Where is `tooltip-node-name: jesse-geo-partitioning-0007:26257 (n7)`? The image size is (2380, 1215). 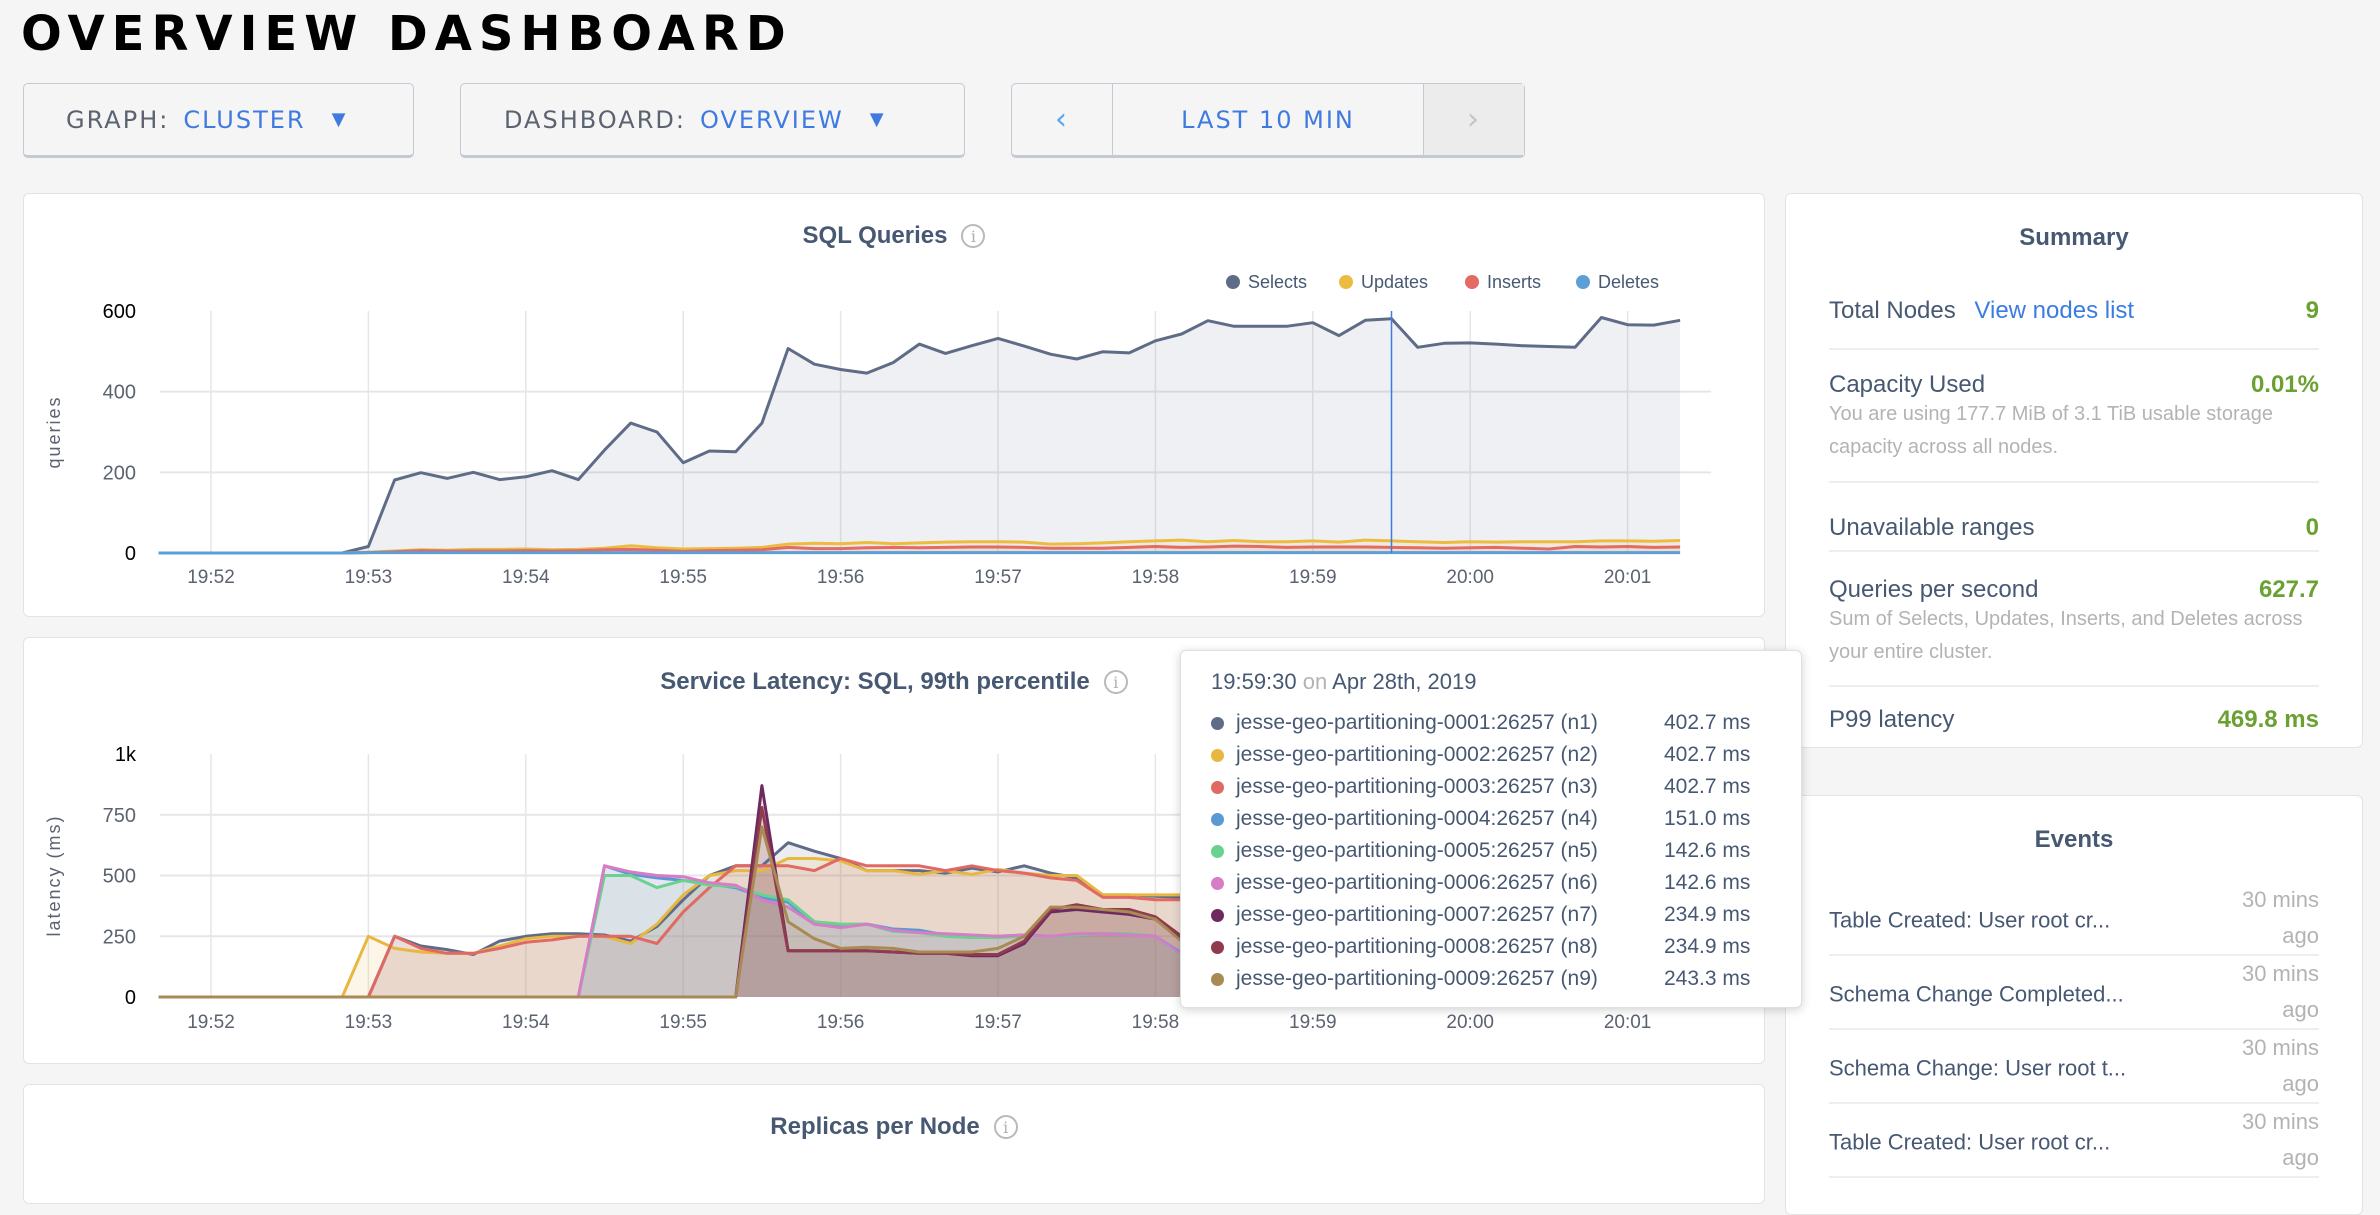
tooltip-node-name: jesse-geo-partitioning-0007:26257 (n7) is located at coordinates (1450, 915).